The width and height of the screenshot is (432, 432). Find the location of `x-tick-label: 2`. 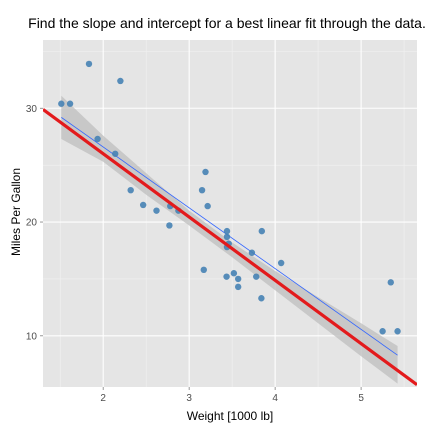

x-tick-label: 2 is located at coordinates (103, 398).